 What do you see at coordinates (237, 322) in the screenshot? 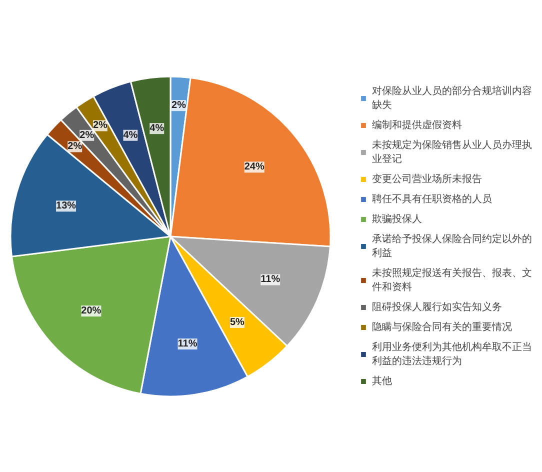
I see `data-label: 5%` at bounding box center [237, 322].